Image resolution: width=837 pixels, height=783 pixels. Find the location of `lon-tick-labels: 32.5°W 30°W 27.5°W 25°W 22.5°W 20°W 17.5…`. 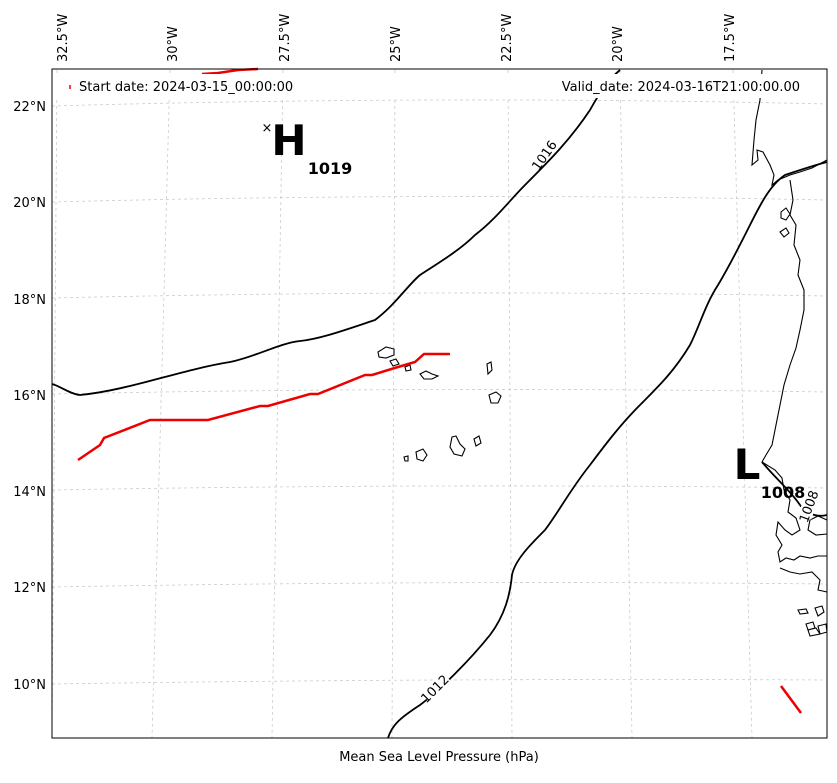

lon-tick-labels: 32.5°W 30°W 27.5°W 25°W 22.5°W 20°W 17.5… is located at coordinates (397, 38).